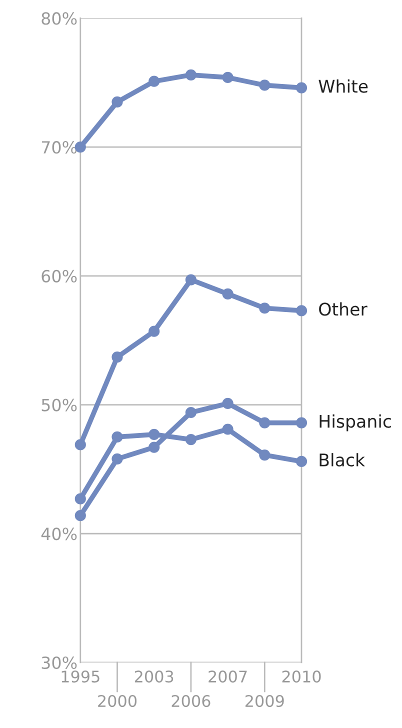  Describe the element at coordinates (59, 18) in the screenshot. I see `y-tick-label: 80%` at that location.